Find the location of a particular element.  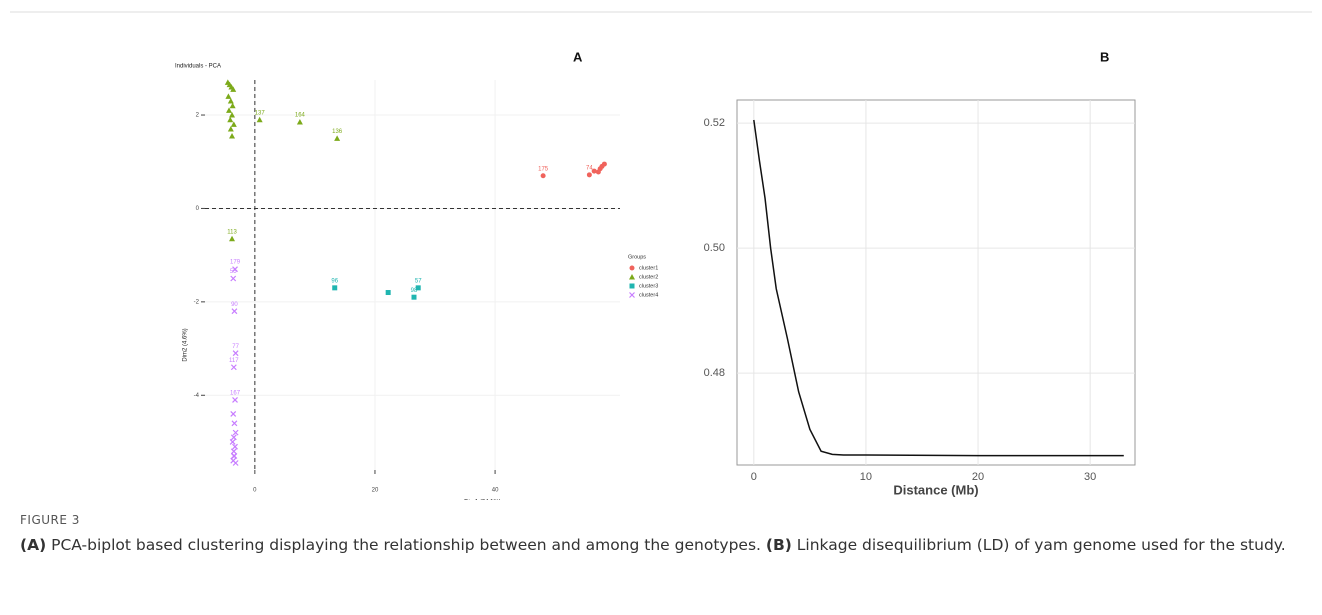

x-tick-label: 40 is located at coordinates (495, 491).